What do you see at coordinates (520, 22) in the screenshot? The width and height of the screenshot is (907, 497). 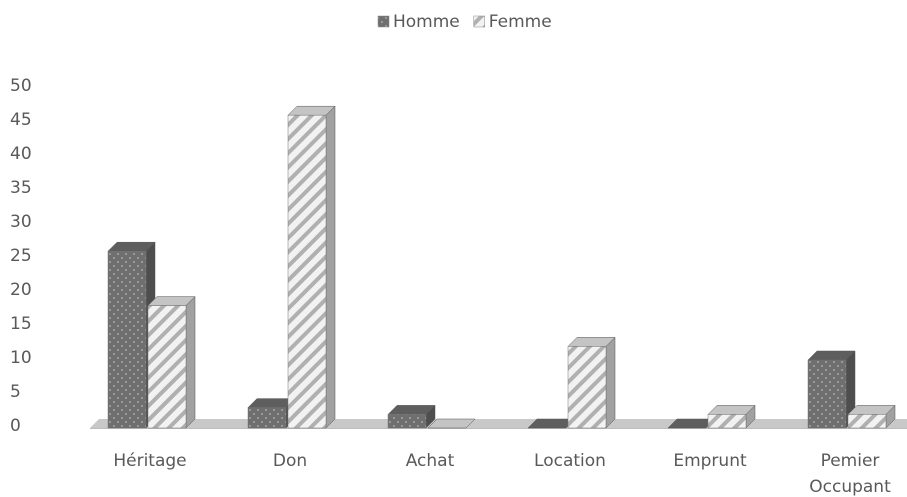 I see `legend-label: Femme` at bounding box center [520, 22].